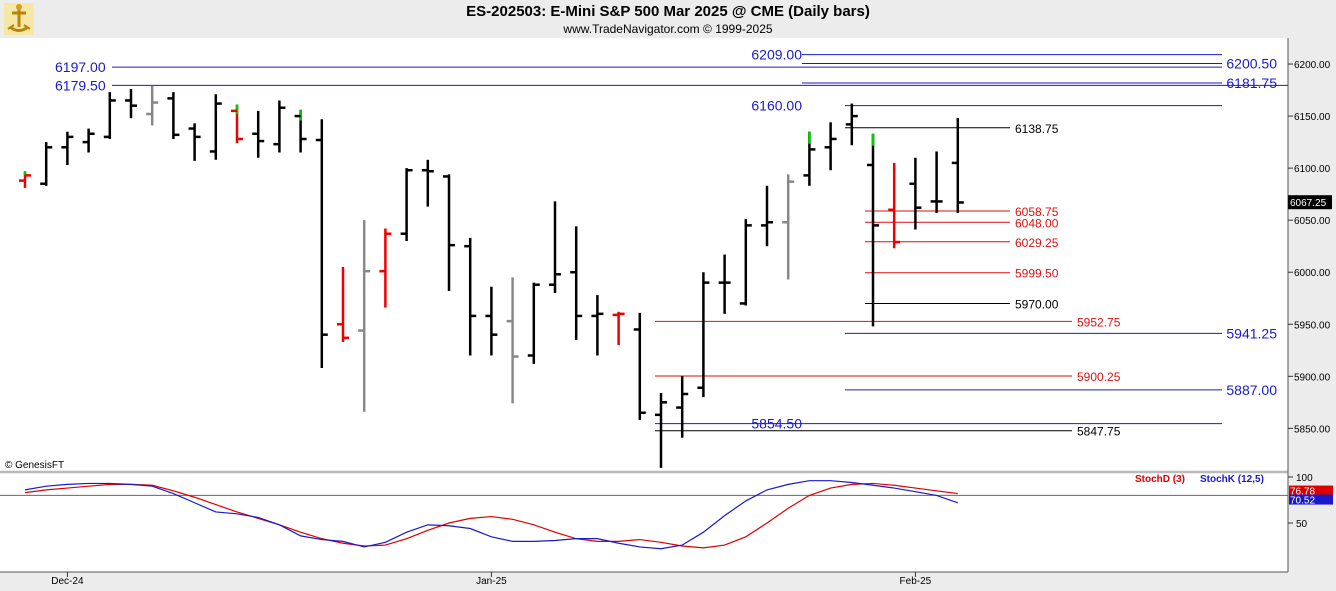 The image size is (1336, 591). I want to click on stoch-k-value-box, so click(1311, 499).